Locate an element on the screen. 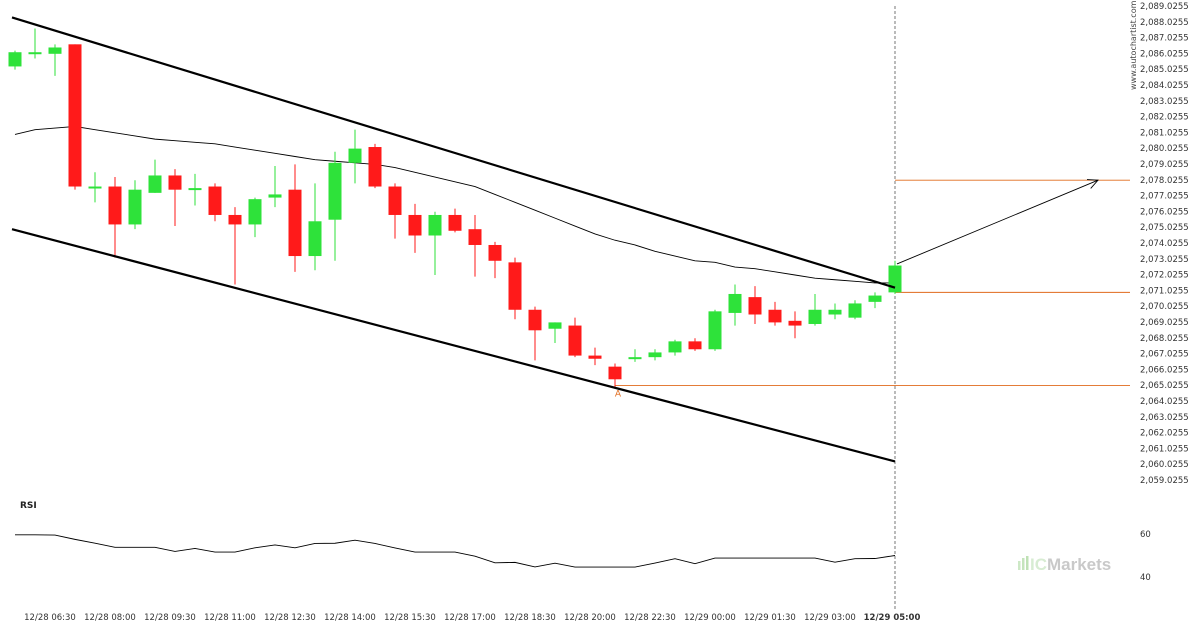  y-tick-label: 2,082.0255 is located at coordinates (1164, 118).